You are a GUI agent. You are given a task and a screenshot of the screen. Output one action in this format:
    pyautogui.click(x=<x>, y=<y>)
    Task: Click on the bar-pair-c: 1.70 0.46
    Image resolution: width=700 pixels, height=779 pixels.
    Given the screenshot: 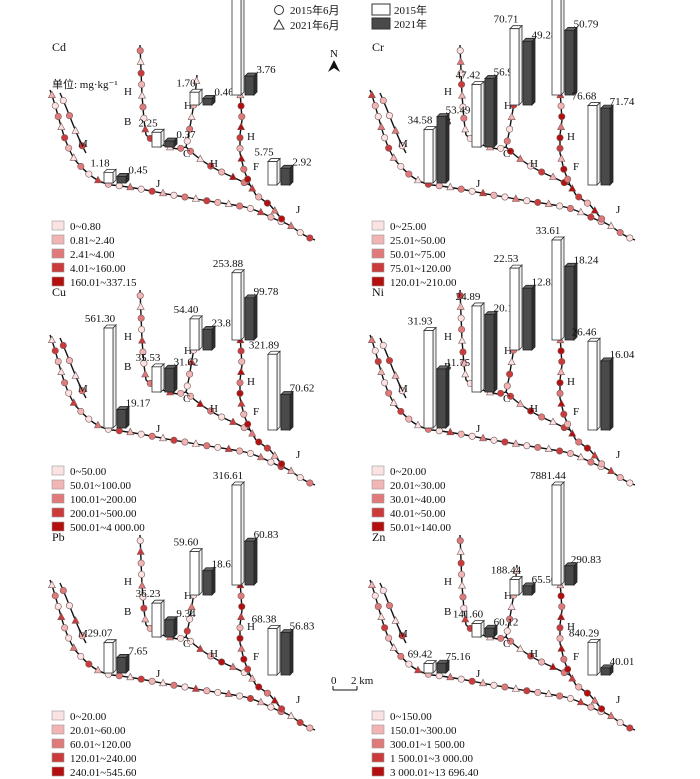 What is the action you would take?
    pyautogui.click(x=205, y=91)
    